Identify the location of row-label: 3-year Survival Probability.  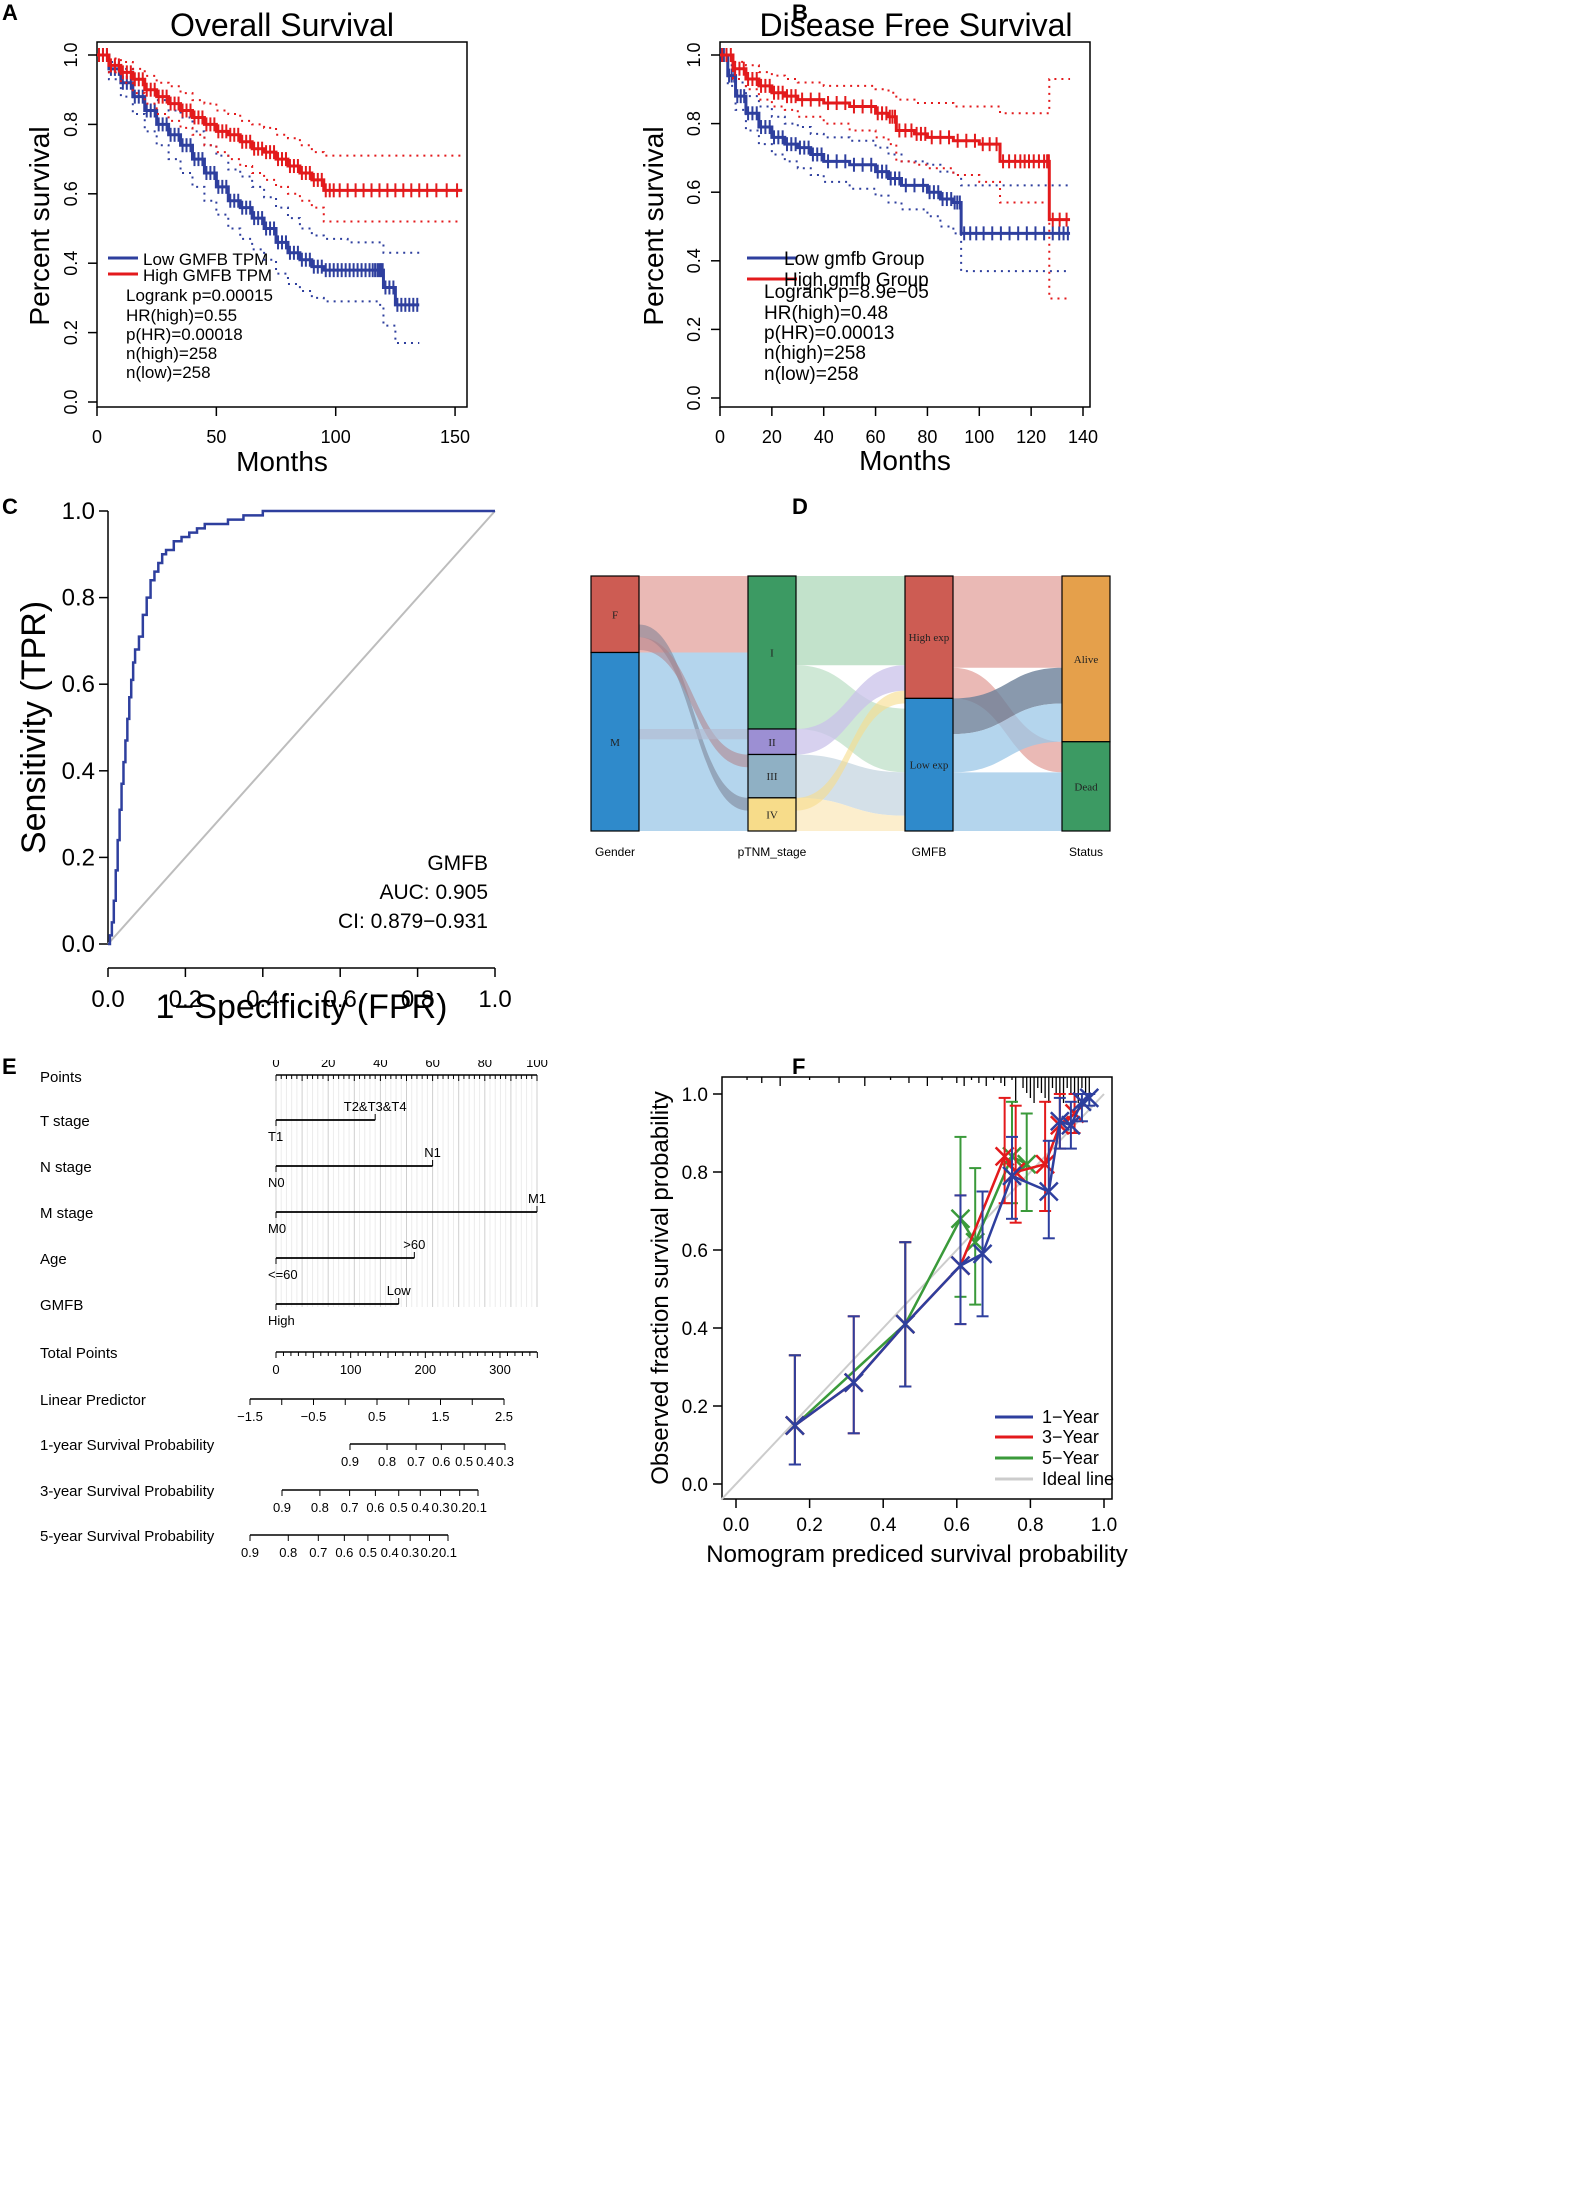
(127, 1491).